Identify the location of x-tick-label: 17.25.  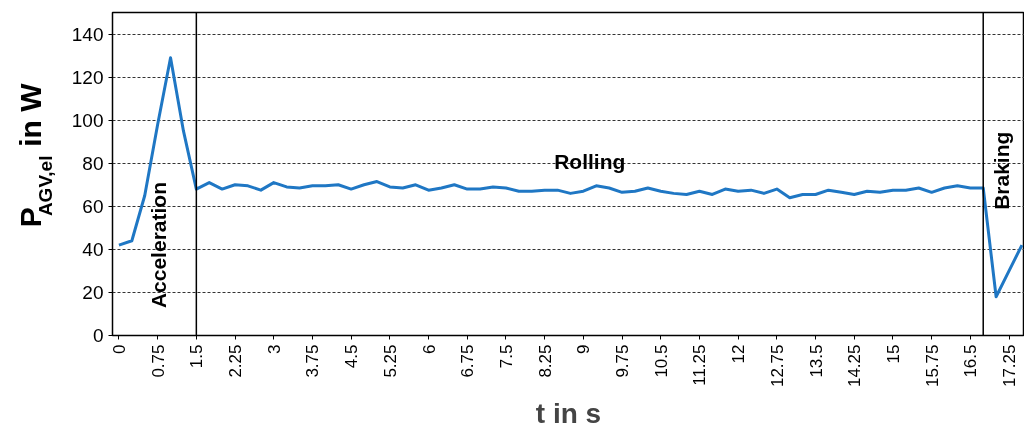
(1010, 366).